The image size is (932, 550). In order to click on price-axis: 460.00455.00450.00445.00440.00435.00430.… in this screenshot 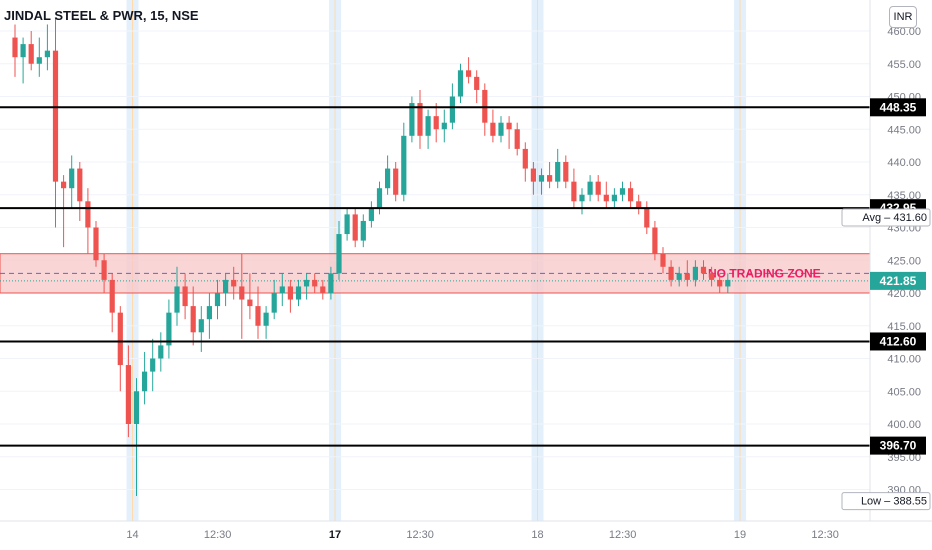, I will do `click(886, 260)`.